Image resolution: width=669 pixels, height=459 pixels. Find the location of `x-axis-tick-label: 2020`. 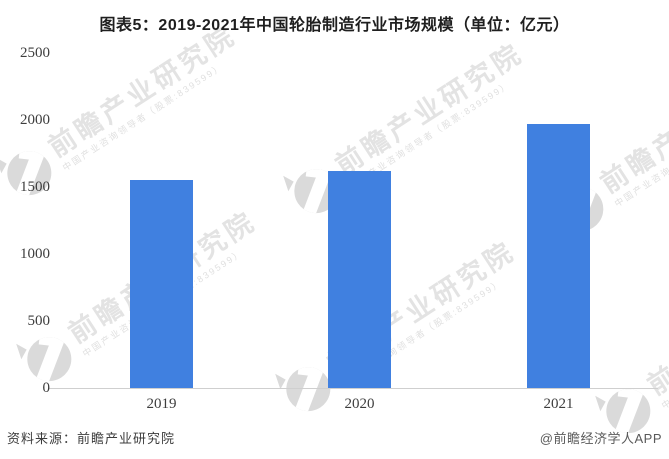

x-axis-tick-label: 2020 is located at coordinates (359, 404).